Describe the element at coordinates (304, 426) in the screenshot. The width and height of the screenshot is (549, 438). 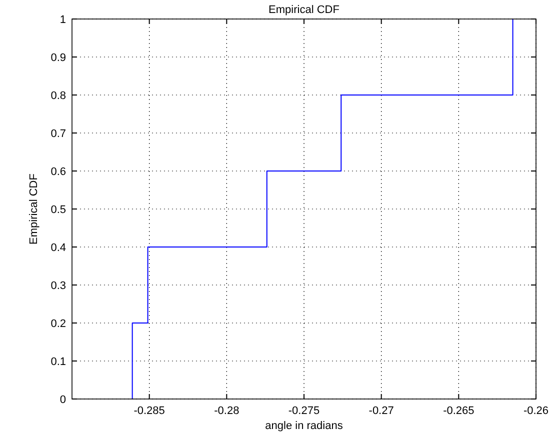
I see `x-axis-title: angle in radians` at that location.